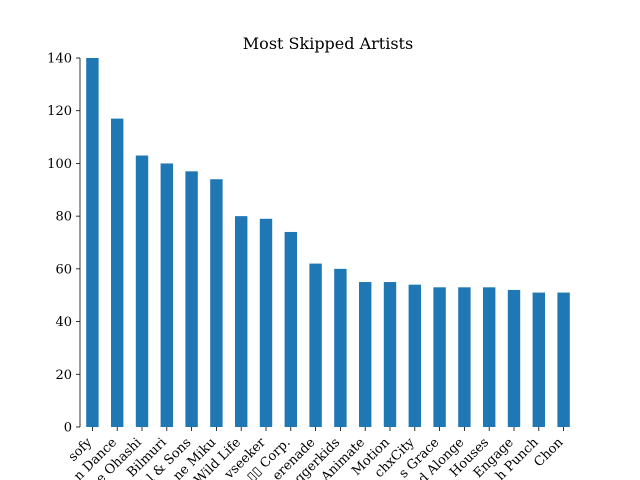 The width and height of the screenshot is (640, 480). Describe the element at coordinates (68, 428) in the screenshot. I see `y-tick-label-0: 0` at that location.